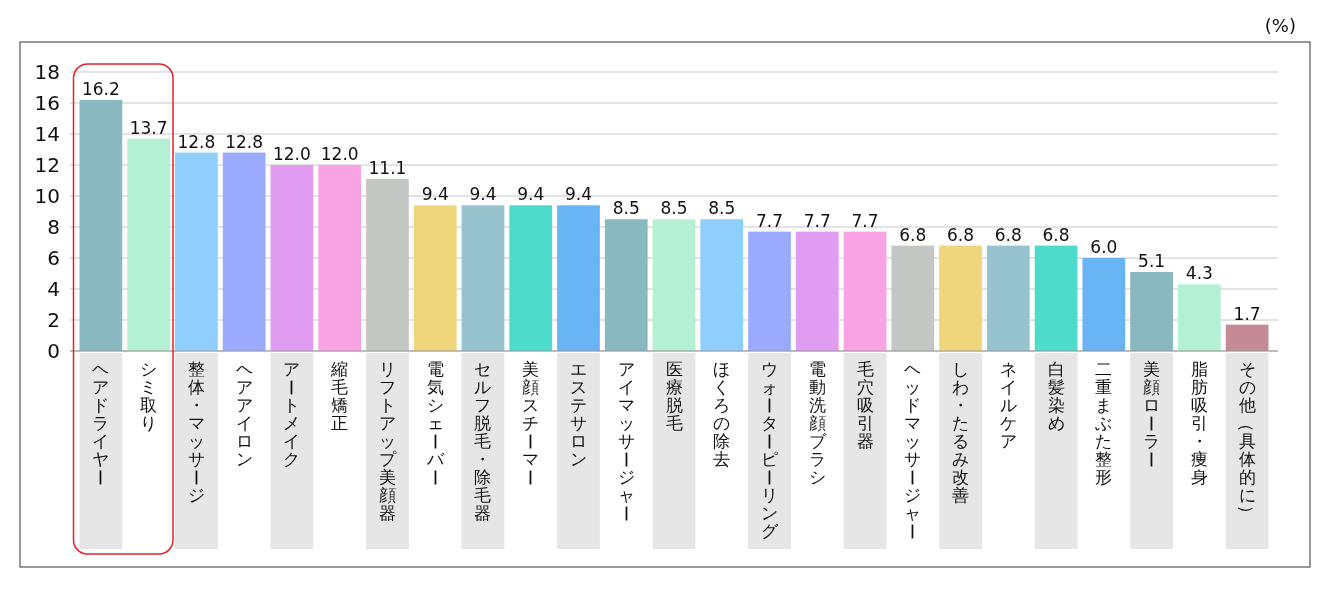  Describe the element at coordinates (722, 414) in the screenshot. I see `x-tick-label: ほくろの除去` at that location.